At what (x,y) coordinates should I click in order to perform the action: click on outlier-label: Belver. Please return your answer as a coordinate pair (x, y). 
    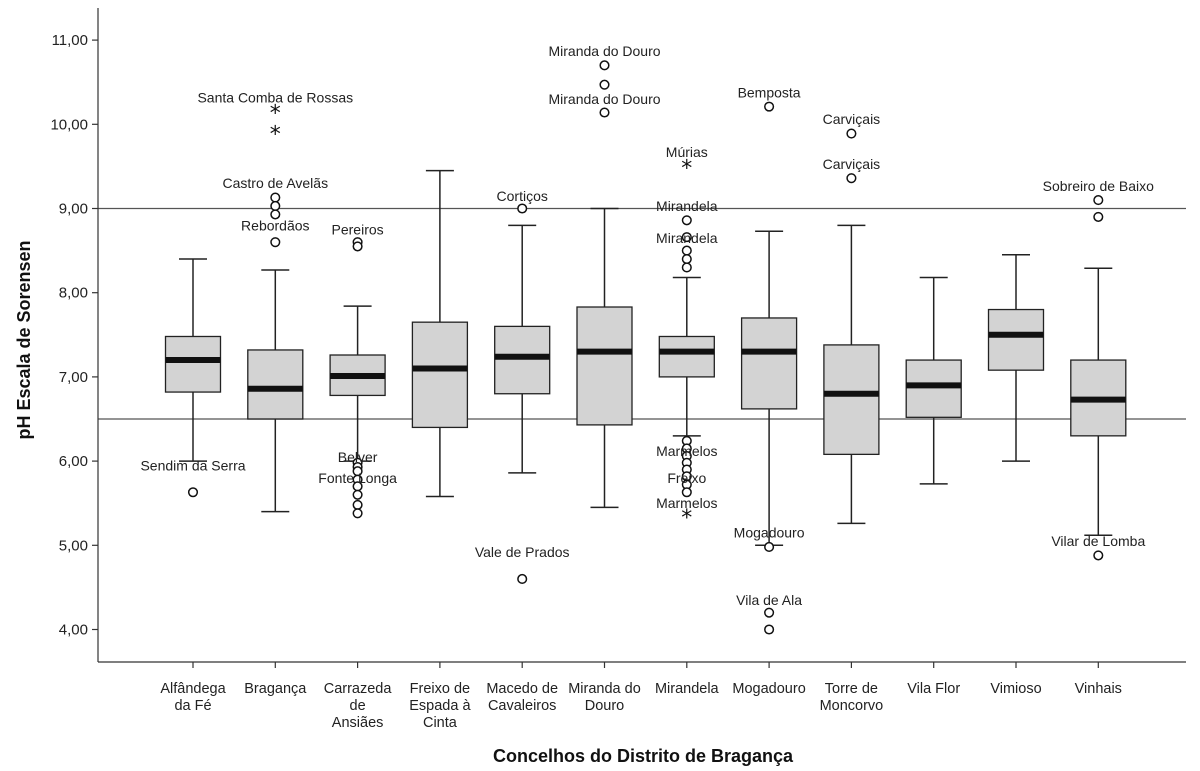
    Looking at the image, I should click on (358, 457).